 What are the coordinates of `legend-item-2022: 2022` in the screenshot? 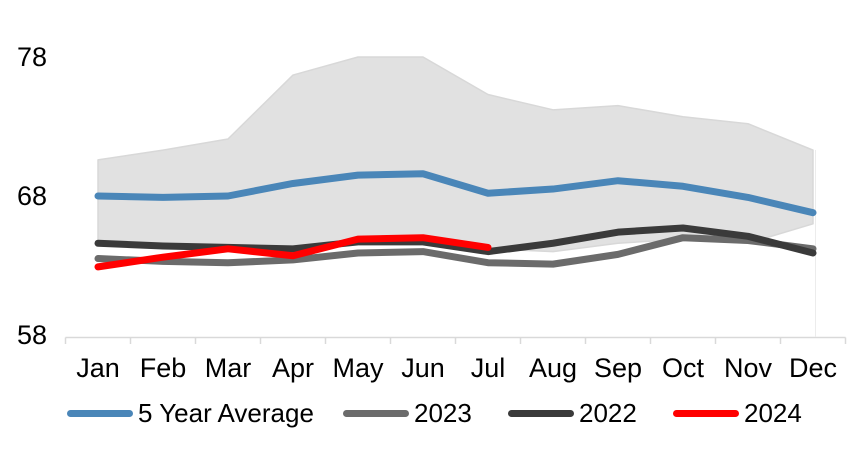 It's located at (572, 413).